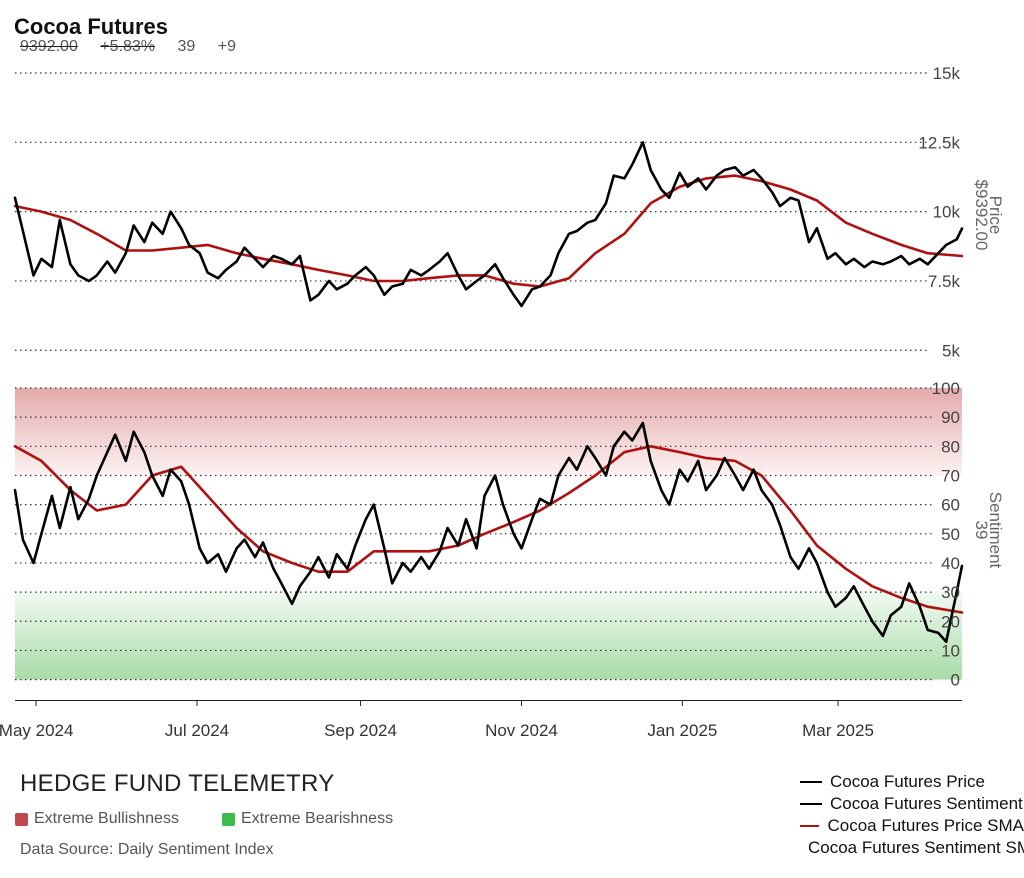 This screenshot has width=1024, height=878. I want to click on legend-price-sma-label: Cocoa Futures Price SMA, so click(925, 825).